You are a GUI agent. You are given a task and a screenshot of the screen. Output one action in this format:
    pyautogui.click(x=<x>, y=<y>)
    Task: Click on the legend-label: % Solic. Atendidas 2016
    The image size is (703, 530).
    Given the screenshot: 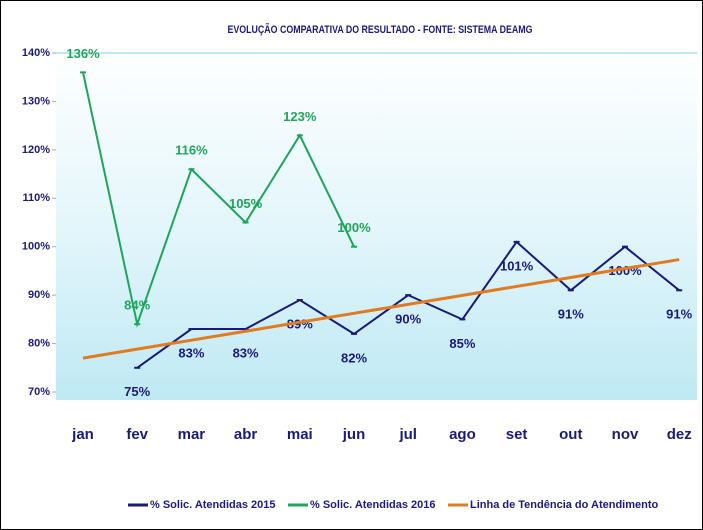 What is the action you would take?
    pyautogui.click(x=373, y=505)
    